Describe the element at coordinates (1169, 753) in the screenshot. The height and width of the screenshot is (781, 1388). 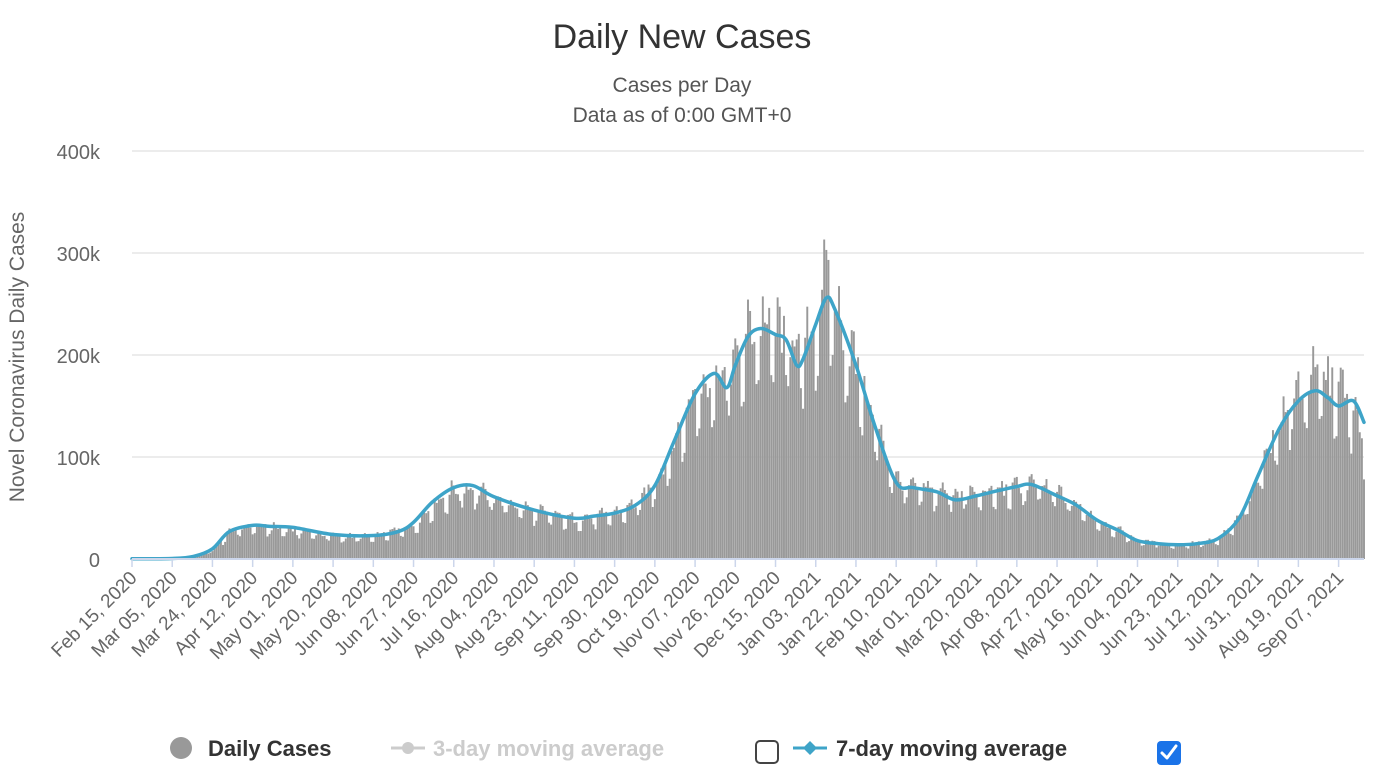
I see `seven-day-average-checkbox` at that location.